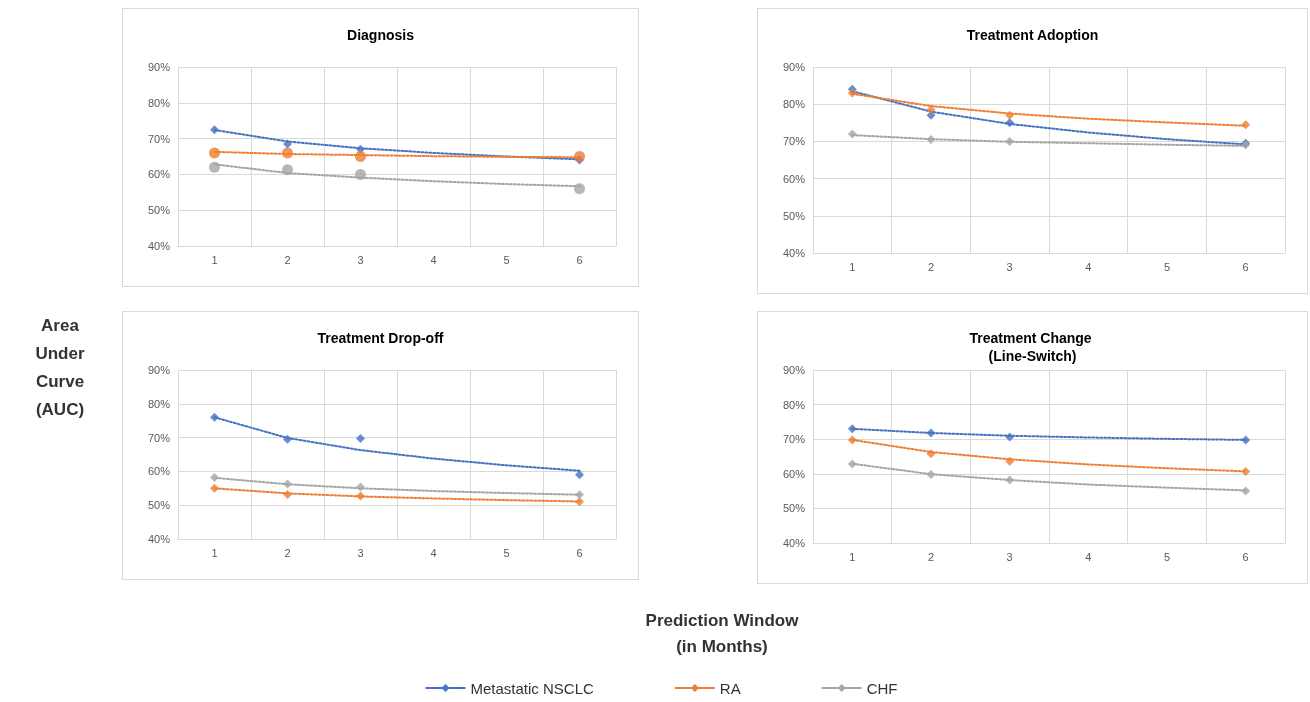  Describe the element at coordinates (1032, 35) in the screenshot. I see `chart-title: Treatment Adoption` at that location.